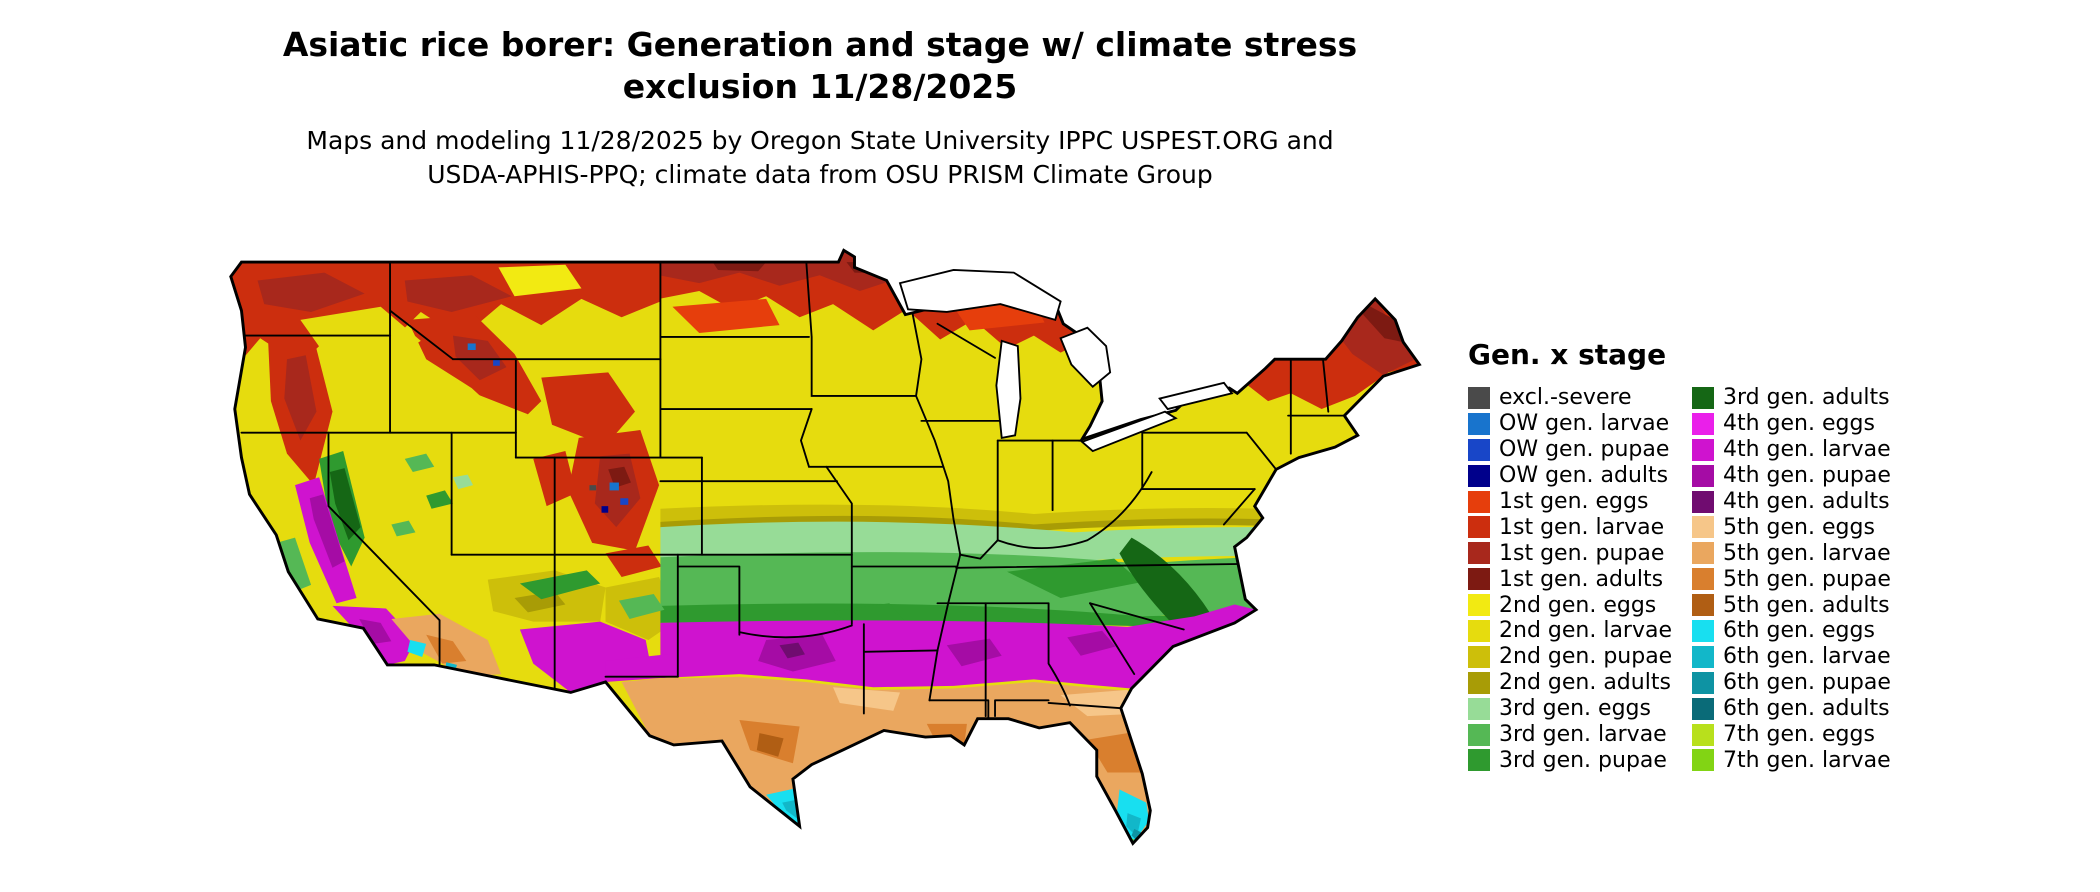  I want to click on legend-label: 2nd gen. adults, so click(1585, 683).